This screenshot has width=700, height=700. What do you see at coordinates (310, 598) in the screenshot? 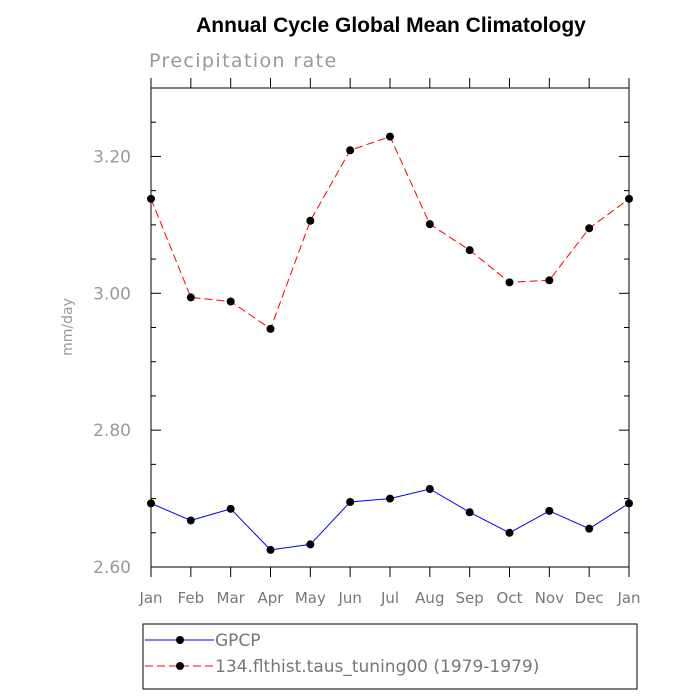
I see `x-tick-label: May` at bounding box center [310, 598].